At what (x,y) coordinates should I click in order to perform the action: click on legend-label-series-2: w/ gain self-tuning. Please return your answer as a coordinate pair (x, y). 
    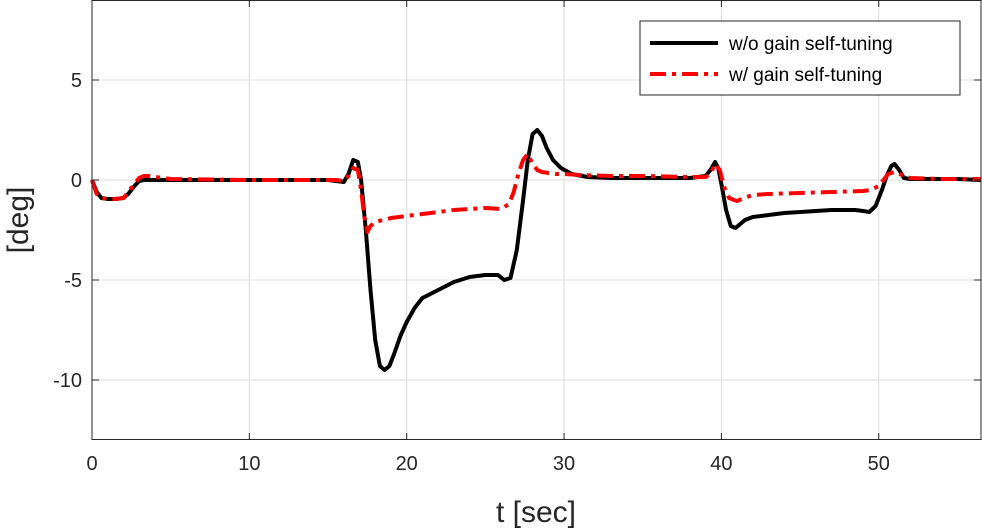
    Looking at the image, I should click on (805, 75).